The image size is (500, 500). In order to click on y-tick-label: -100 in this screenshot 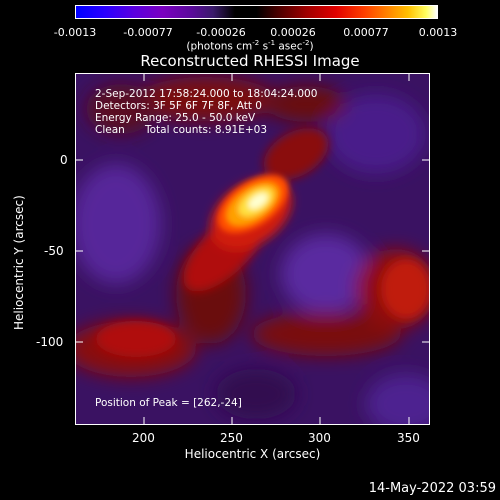, I will do `click(50, 342)`.